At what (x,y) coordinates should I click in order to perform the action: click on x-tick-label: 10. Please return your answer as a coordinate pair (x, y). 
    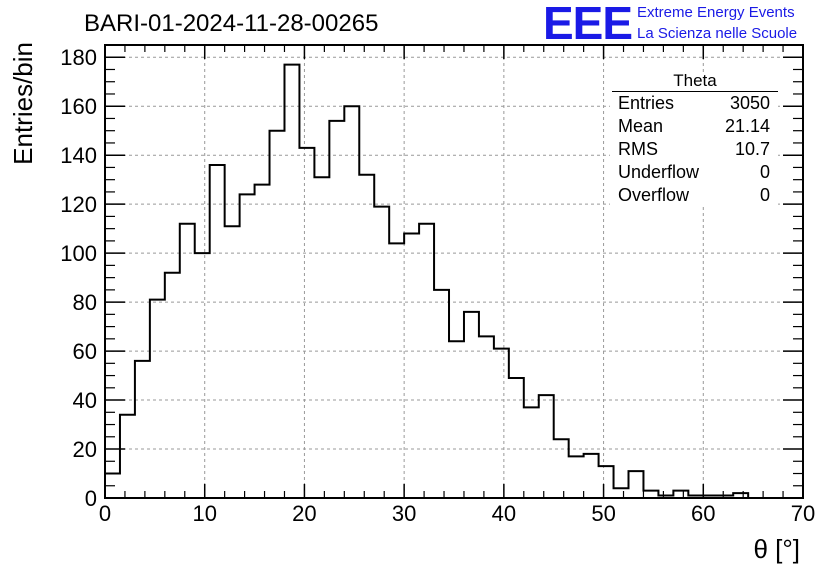
    Looking at the image, I should click on (204, 513).